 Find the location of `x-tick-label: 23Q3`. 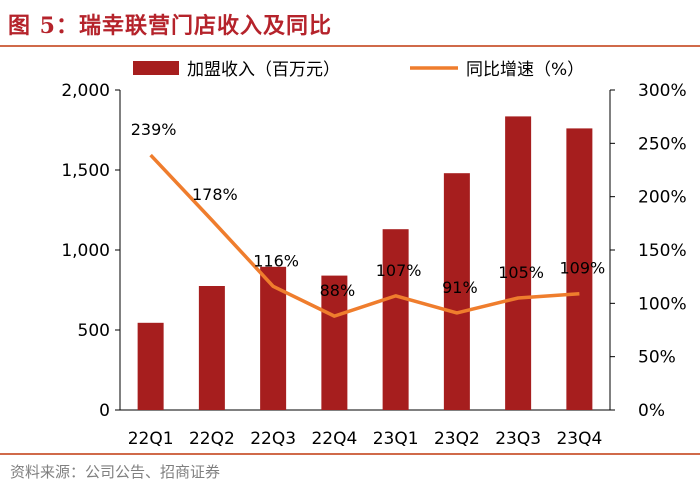

x-tick-label: 23Q3 is located at coordinates (518, 439).